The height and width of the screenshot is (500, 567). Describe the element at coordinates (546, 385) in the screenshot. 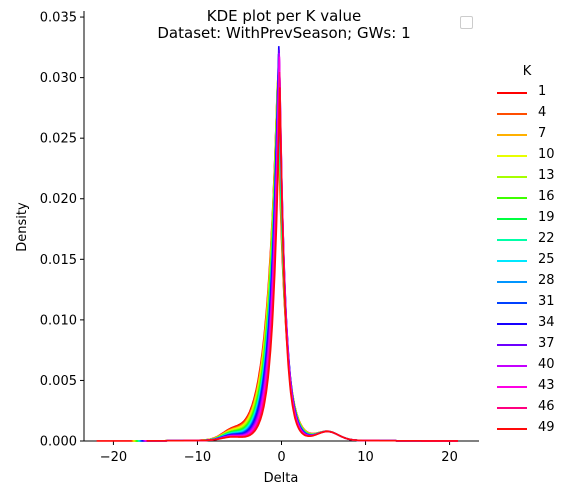

I see `legend-label: 43` at that location.